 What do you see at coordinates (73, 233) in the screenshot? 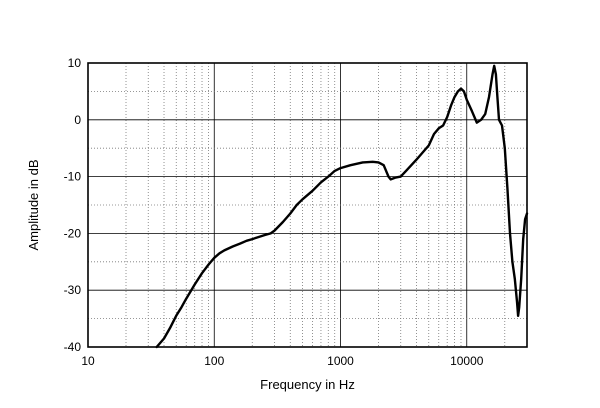
I see `y-tick-label: -20` at bounding box center [73, 233].